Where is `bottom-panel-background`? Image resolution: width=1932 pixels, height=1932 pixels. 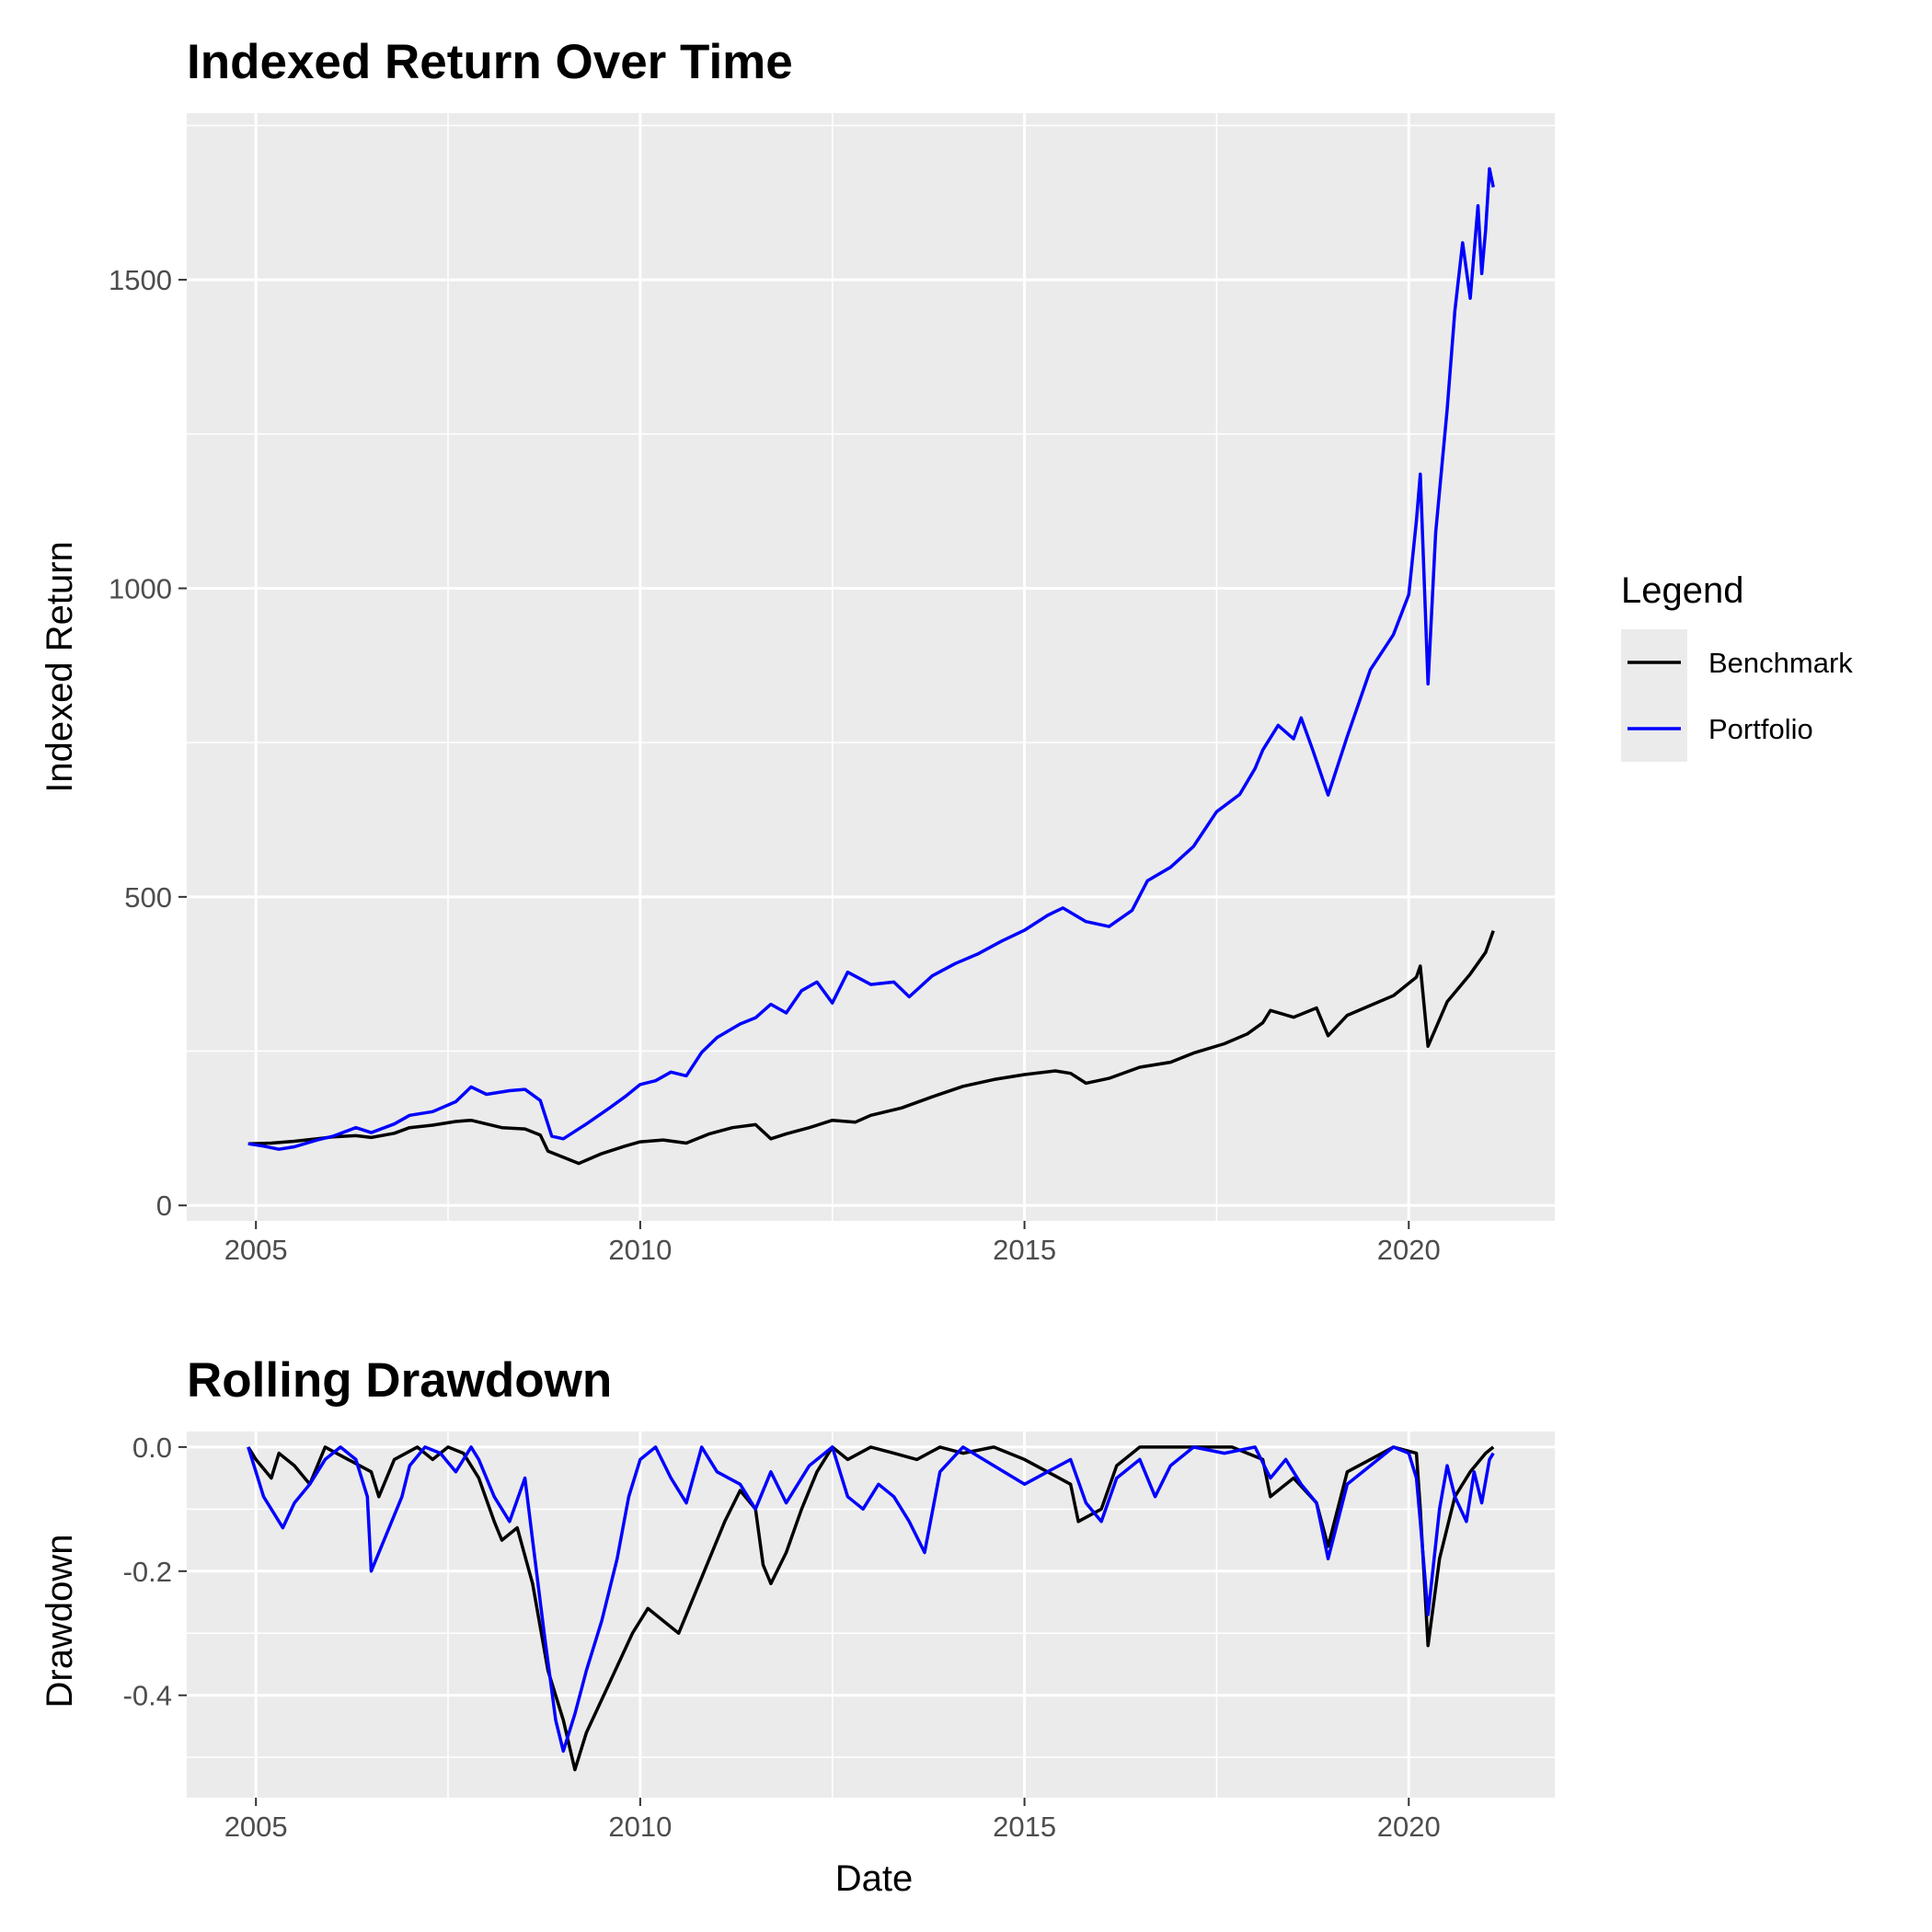 bottom-panel-background is located at coordinates (871, 1615).